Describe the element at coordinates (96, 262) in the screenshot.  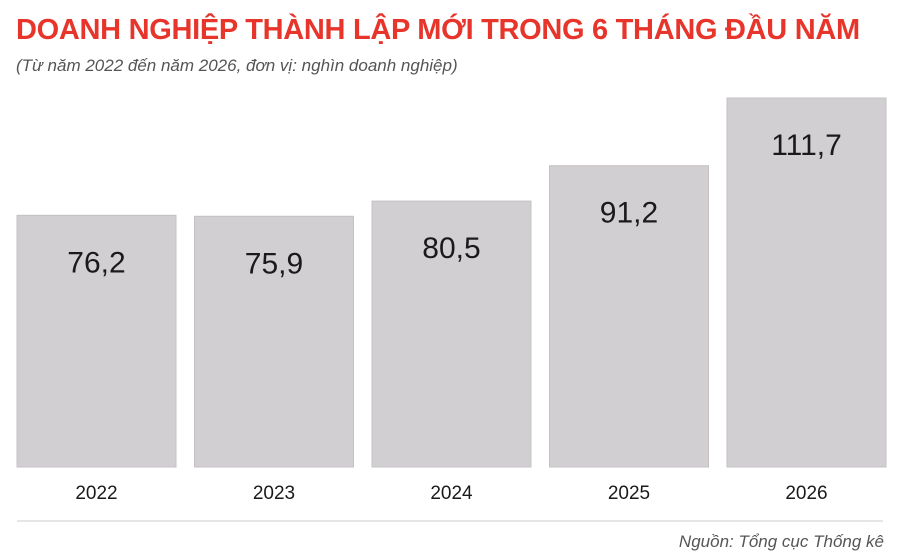
I see `value-label-2022: 76,2` at that location.